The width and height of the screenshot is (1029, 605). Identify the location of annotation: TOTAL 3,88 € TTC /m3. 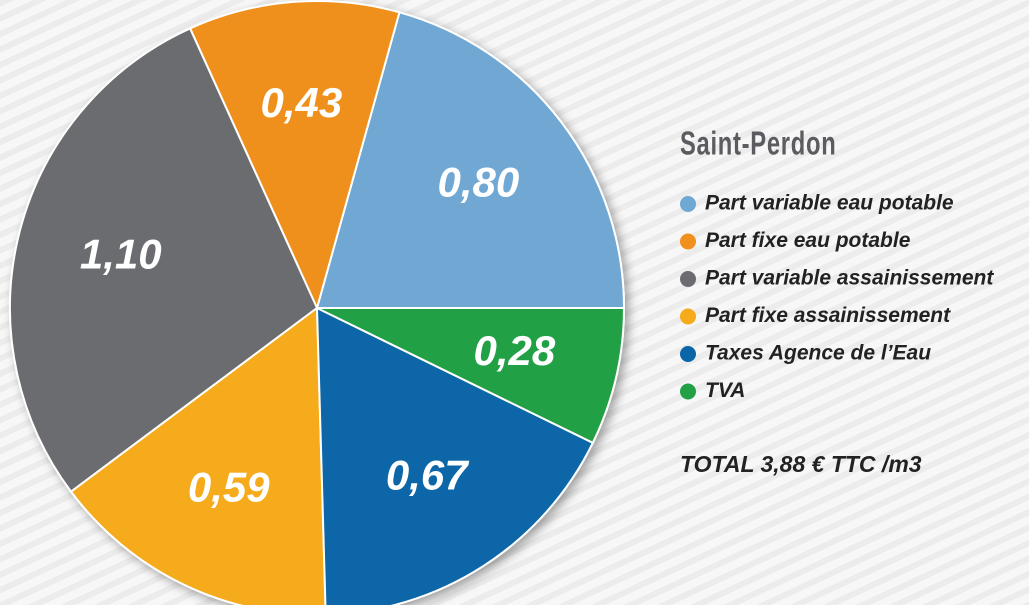
(801, 464).